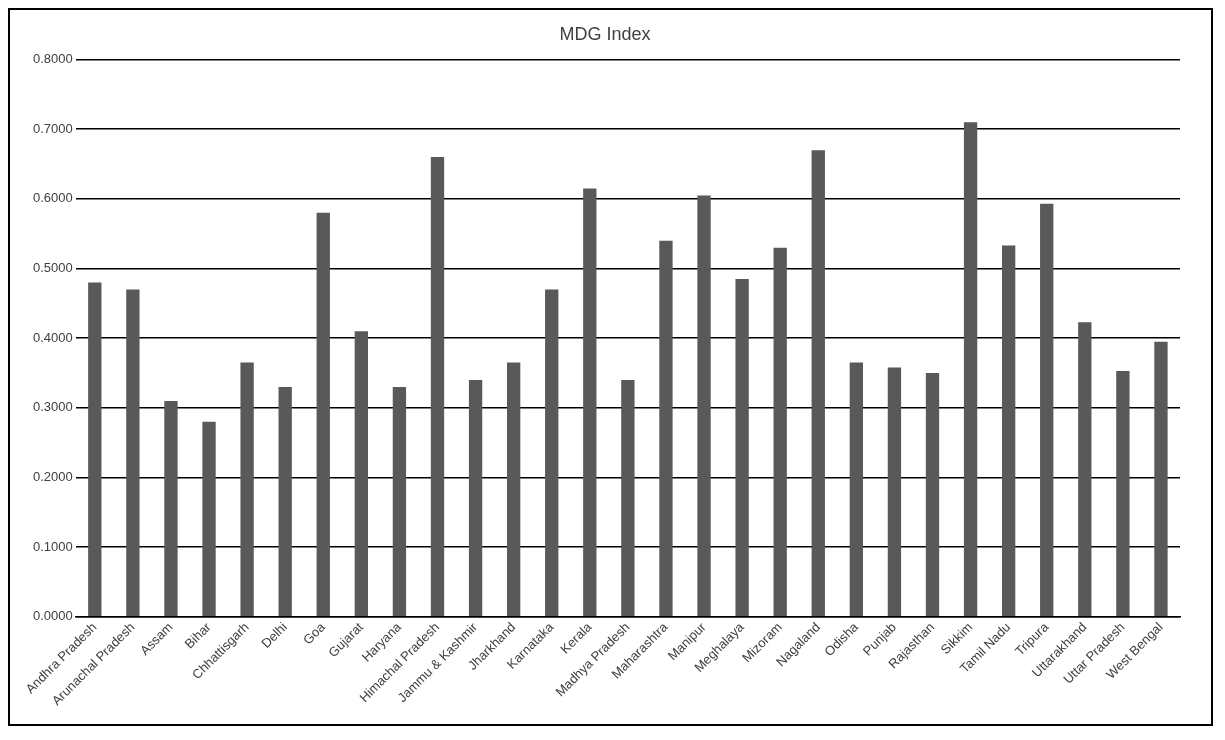 Image resolution: width=1225 pixels, height=740 pixels. I want to click on y-tick-label: 0.6000, so click(53, 198).